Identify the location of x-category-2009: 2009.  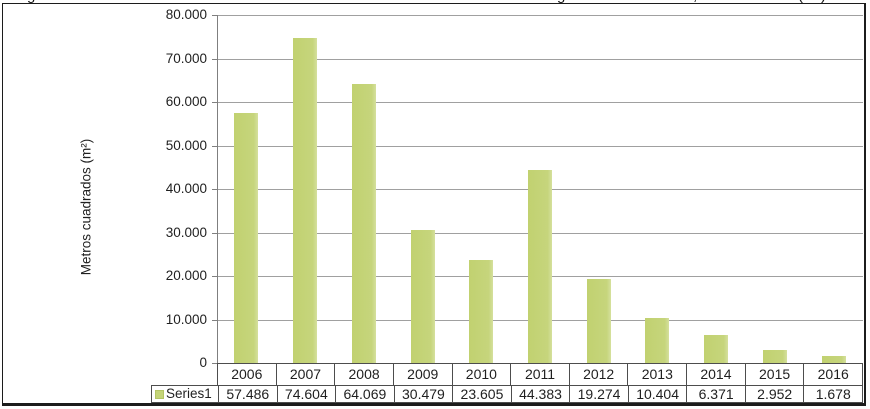
(422, 374).